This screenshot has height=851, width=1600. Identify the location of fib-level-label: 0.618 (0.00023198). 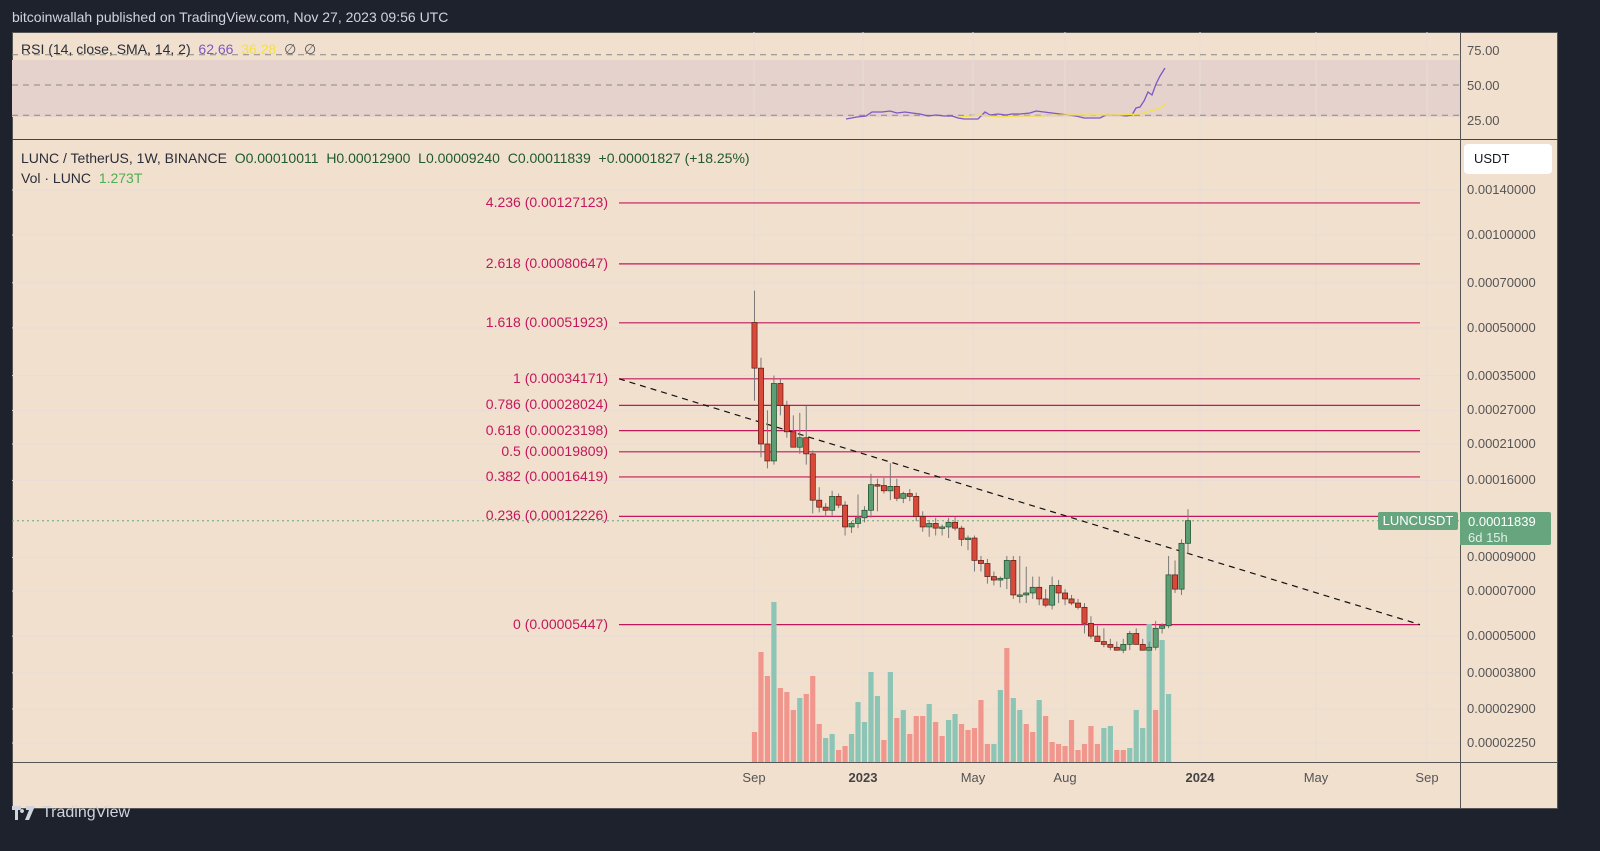
(546, 429).